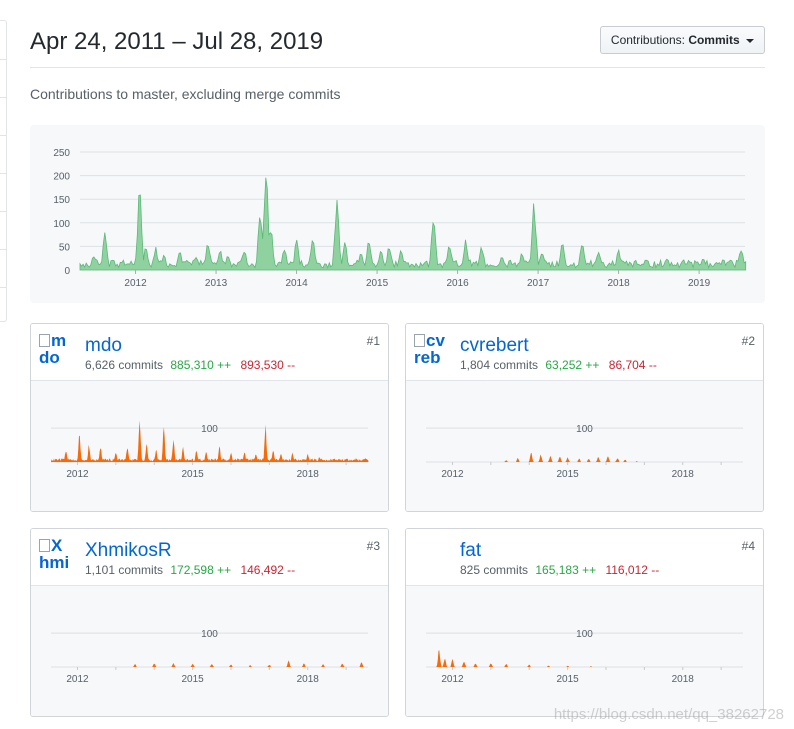 The width and height of the screenshot is (794, 729). Describe the element at coordinates (471, 550) in the screenshot. I see `contributor-name-link: fat` at that location.